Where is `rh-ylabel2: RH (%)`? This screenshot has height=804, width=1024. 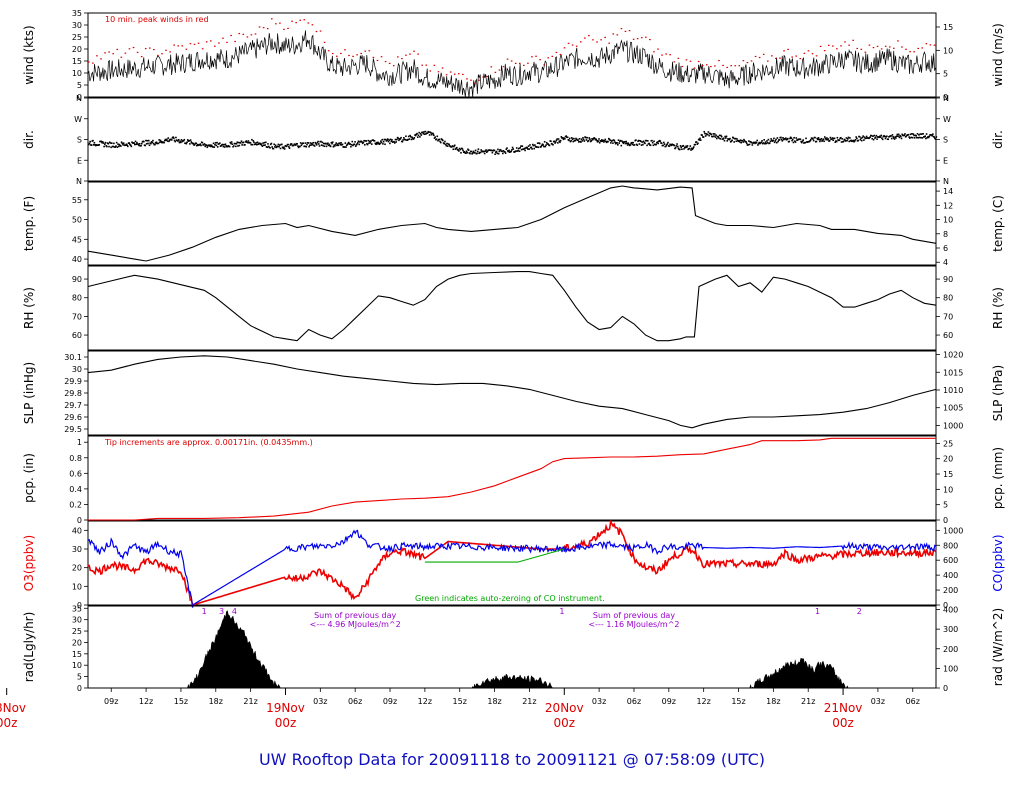 rh-ylabel2: RH (%) is located at coordinates (998, 308).